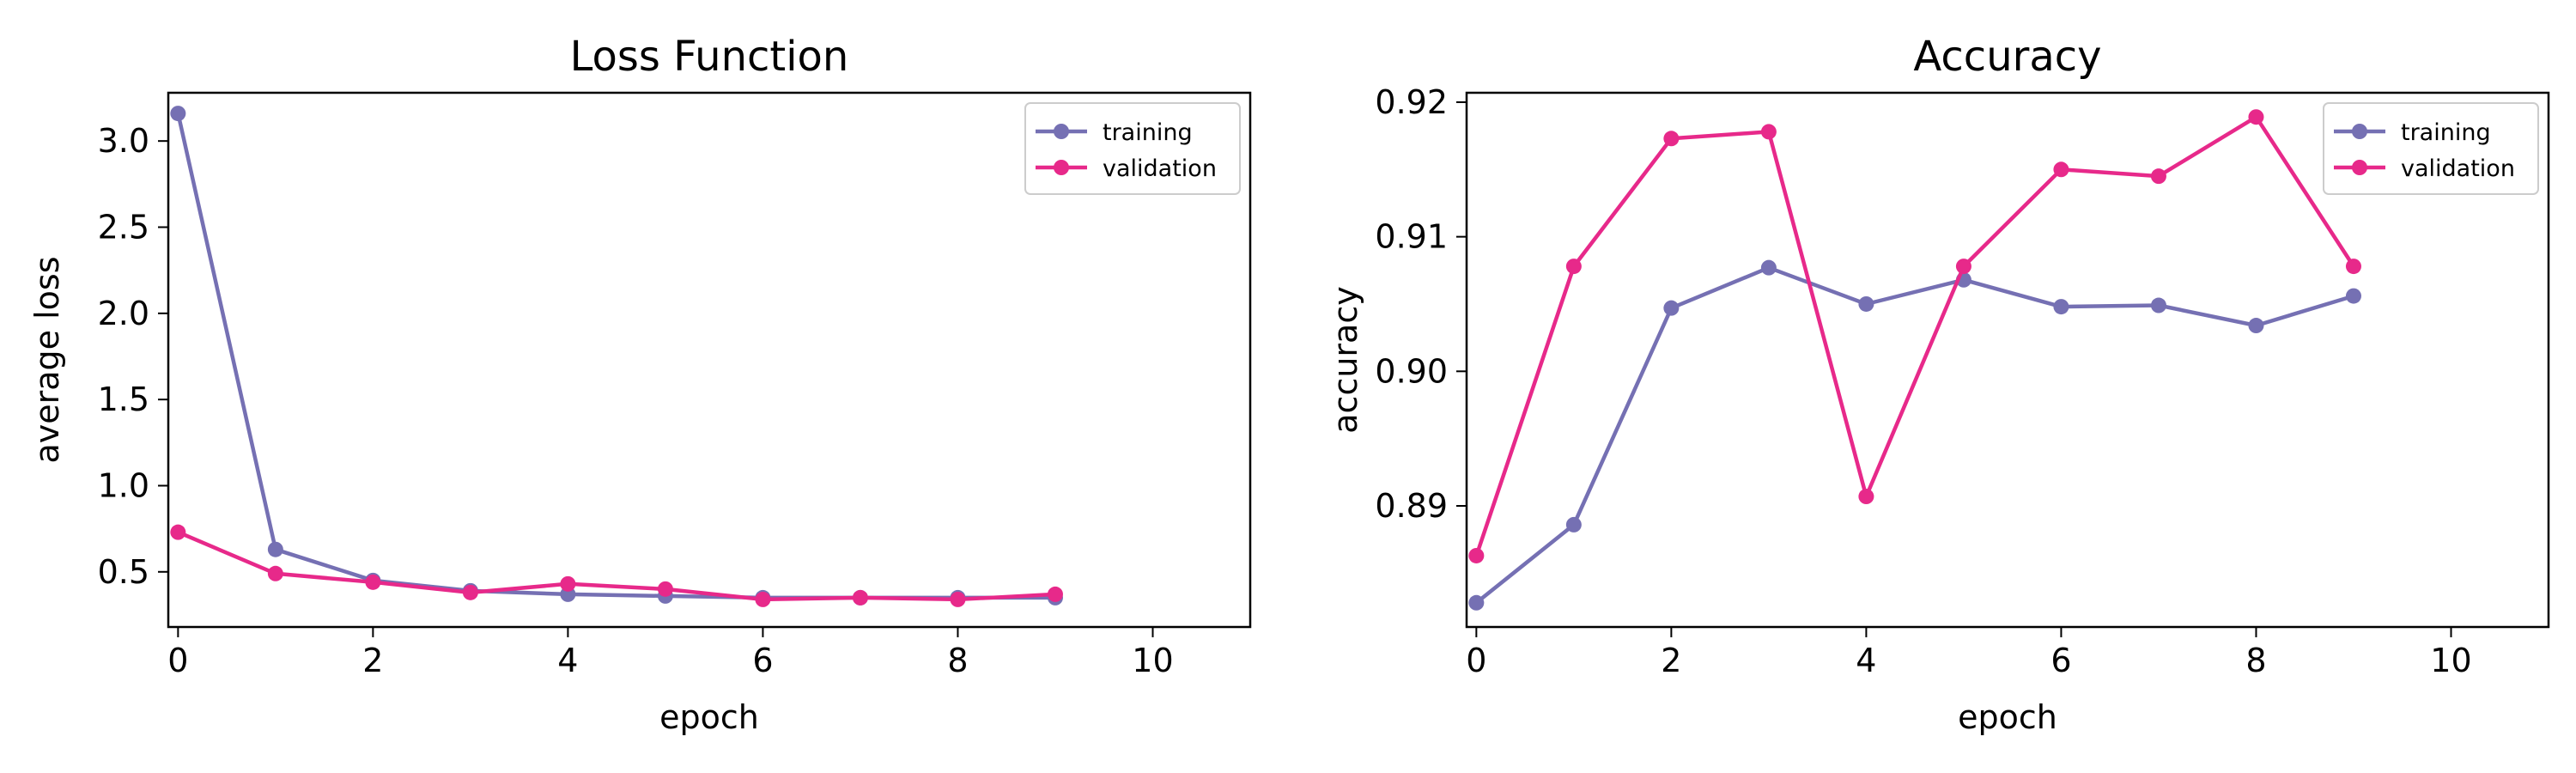 This screenshot has height=773, width=2576. I want to click on chart-1-legend-validation-marker, so click(1061, 167).